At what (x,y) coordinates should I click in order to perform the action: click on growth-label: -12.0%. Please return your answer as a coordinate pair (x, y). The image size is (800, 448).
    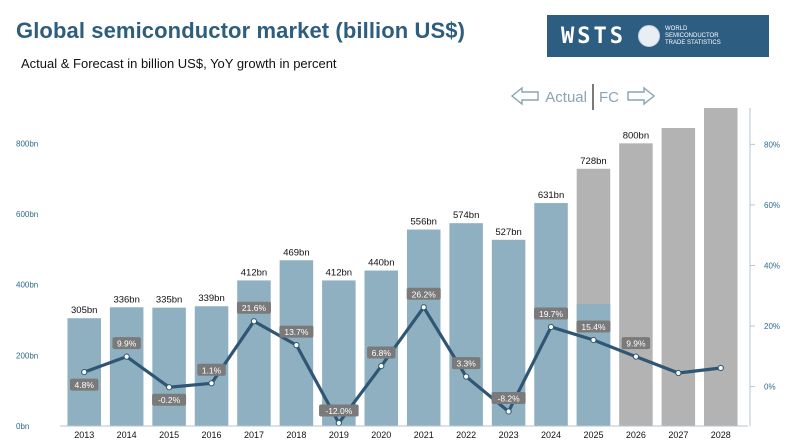
    Looking at the image, I should click on (338, 411).